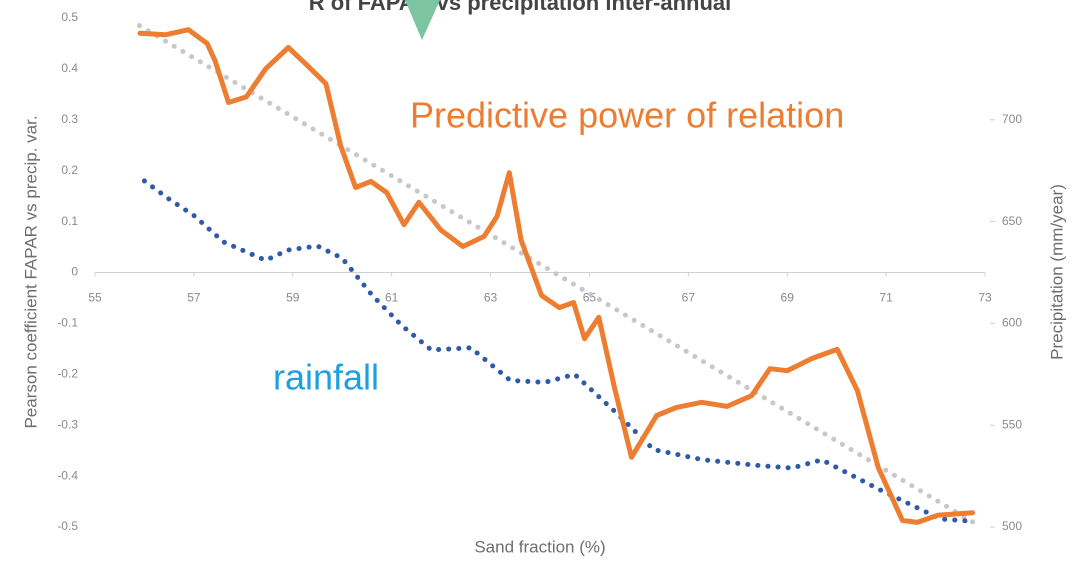  Describe the element at coordinates (69, 221) in the screenshot. I see `y-tick-label: 0.1` at that location.